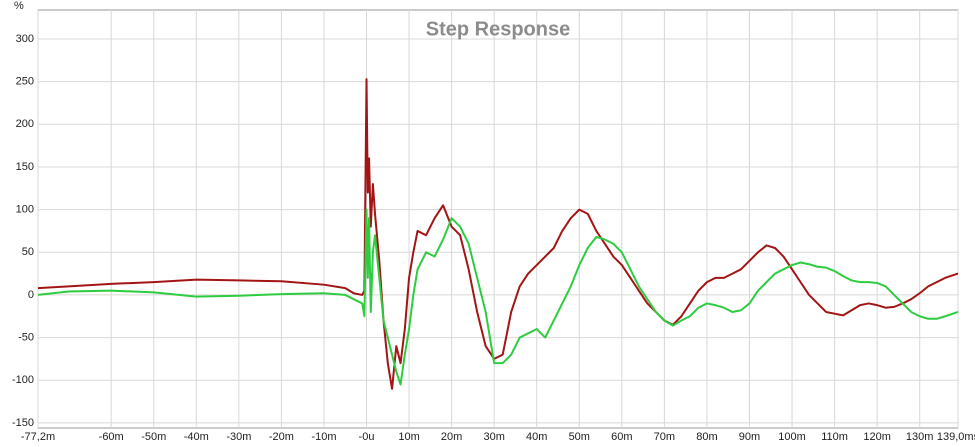  What do you see at coordinates (25, 210) in the screenshot?
I see `y-tick-label: 100` at bounding box center [25, 210].